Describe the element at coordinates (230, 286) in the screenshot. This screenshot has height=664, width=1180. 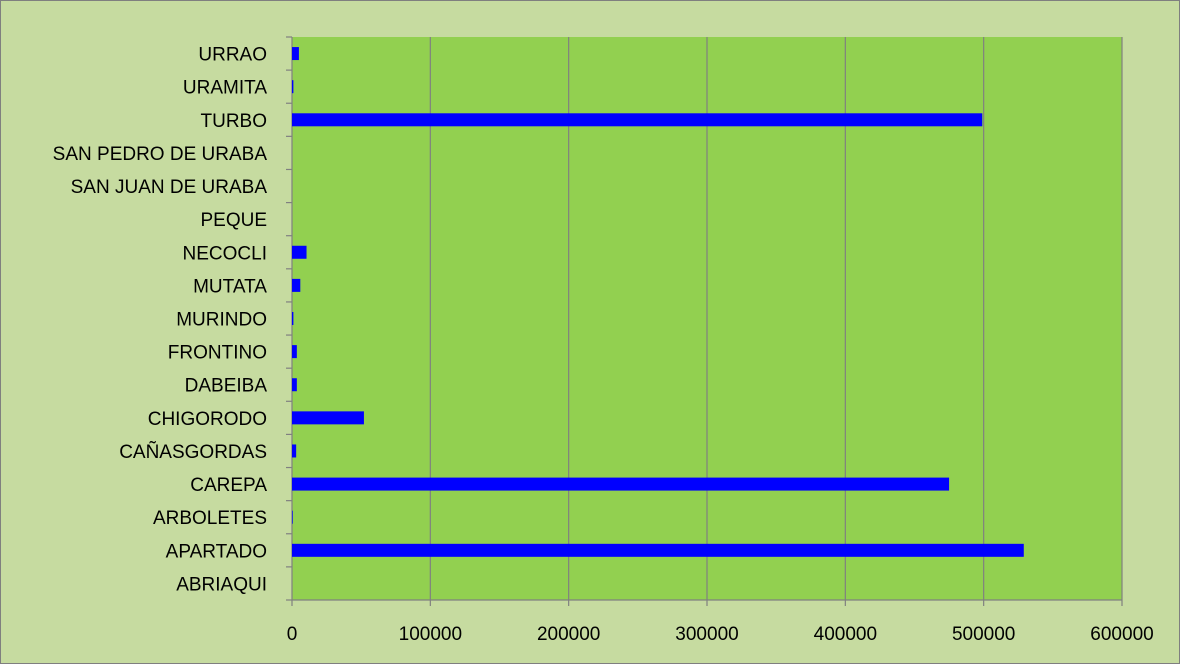
I see `y-category-label: MUTATA` at that location.